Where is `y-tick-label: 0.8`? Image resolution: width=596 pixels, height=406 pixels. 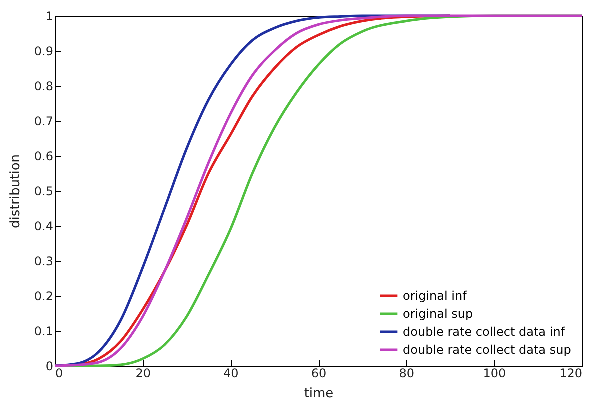 y-tick-label: 0.8 is located at coordinates (44, 87).